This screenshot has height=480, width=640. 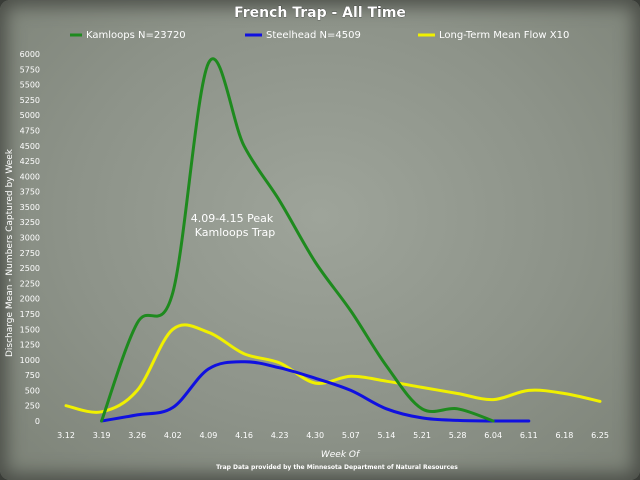 I want to click on y-tick-label: 1250, so click(x=30, y=345).